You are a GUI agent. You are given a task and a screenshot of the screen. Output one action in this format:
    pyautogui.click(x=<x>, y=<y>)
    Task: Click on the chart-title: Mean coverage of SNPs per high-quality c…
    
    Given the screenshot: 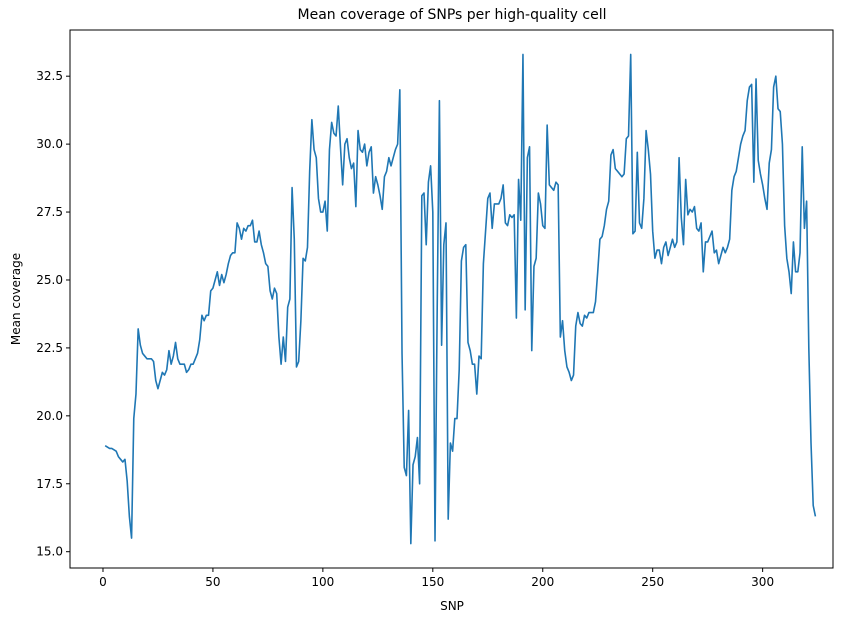 What is the action you would take?
    pyautogui.click(x=452, y=15)
    